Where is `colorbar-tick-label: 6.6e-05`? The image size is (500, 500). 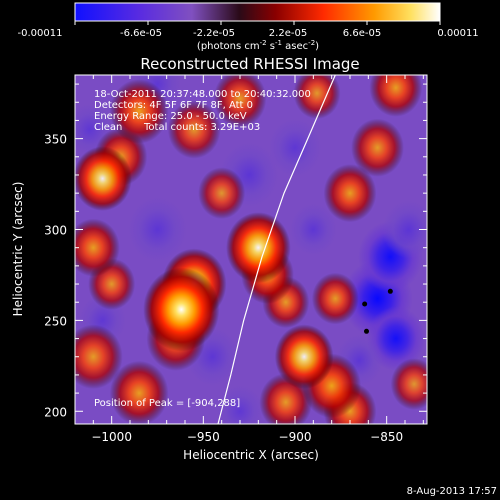 colorbar-tick-label: 6.6e-05 is located at coordinates (362, 33).